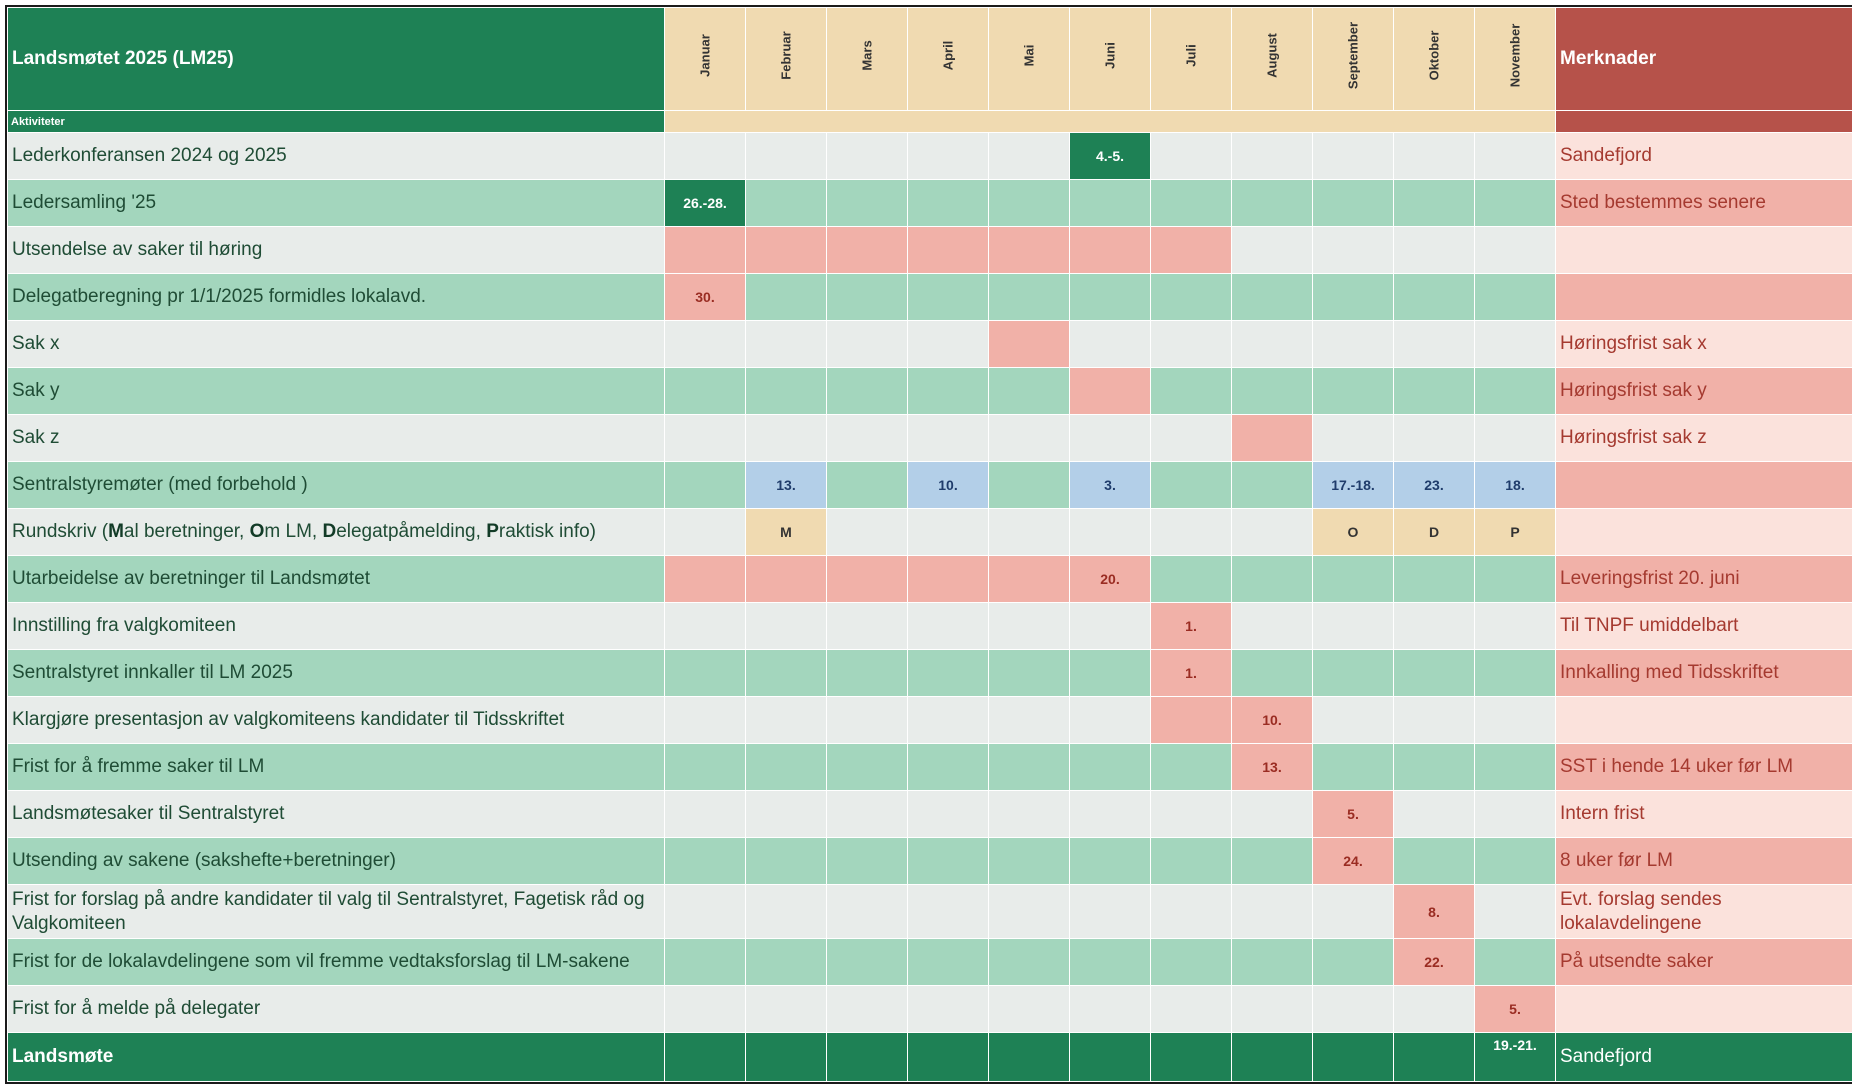 This screenshot has width=1852, height=1084. I want to click on activity-cell: Sentralstyret innkaller til LM 2025, so click(336, 673).